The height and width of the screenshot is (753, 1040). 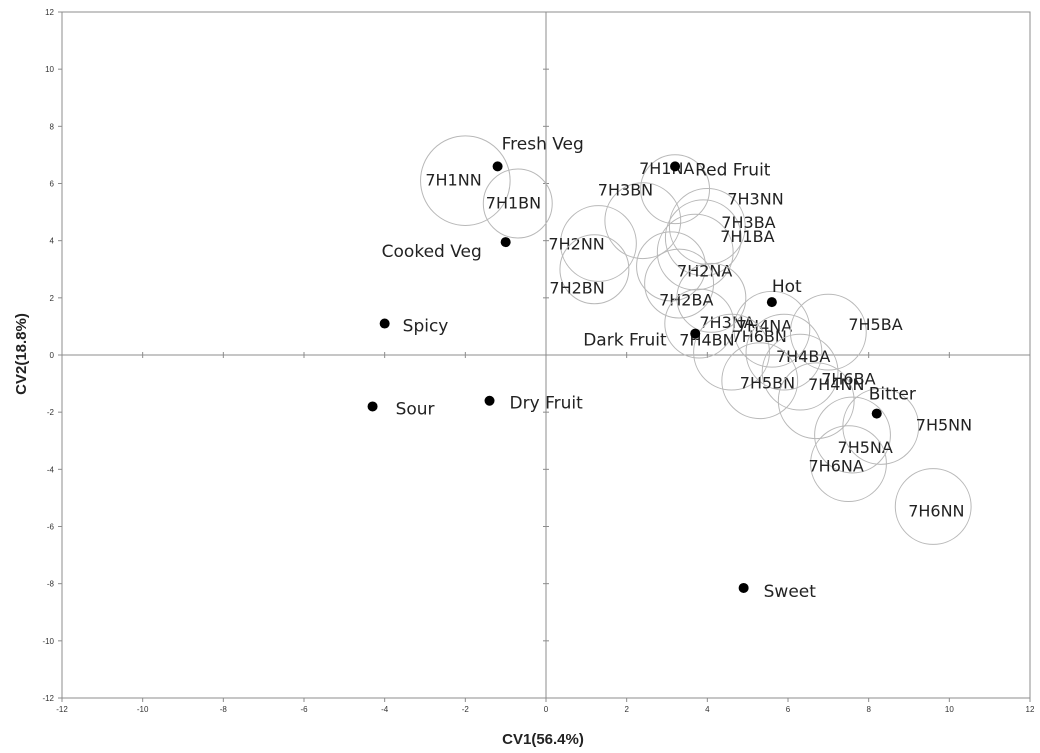 What do you see at coordinates (747, 236) in the screenshot?
I see `sample-label: 7H1BA` at bounding box center [747, 236].